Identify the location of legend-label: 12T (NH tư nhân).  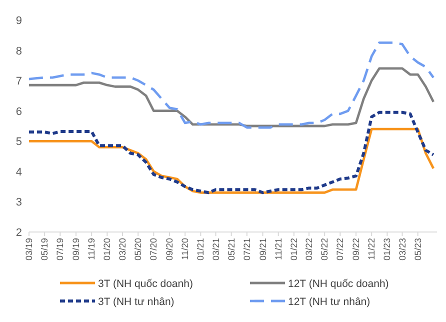
(329, 302).